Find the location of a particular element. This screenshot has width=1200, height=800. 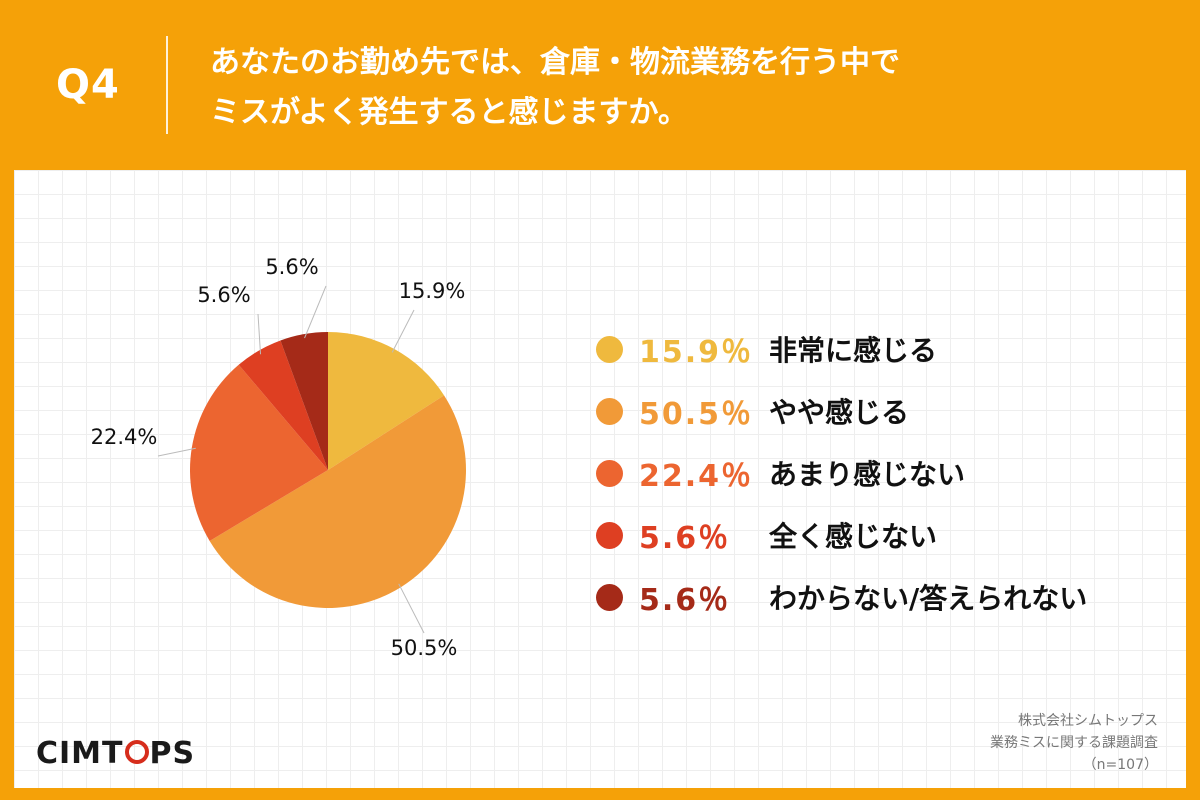

legend-item-3: 22.4％ あまり感じない is located at coordinates (841, 473).